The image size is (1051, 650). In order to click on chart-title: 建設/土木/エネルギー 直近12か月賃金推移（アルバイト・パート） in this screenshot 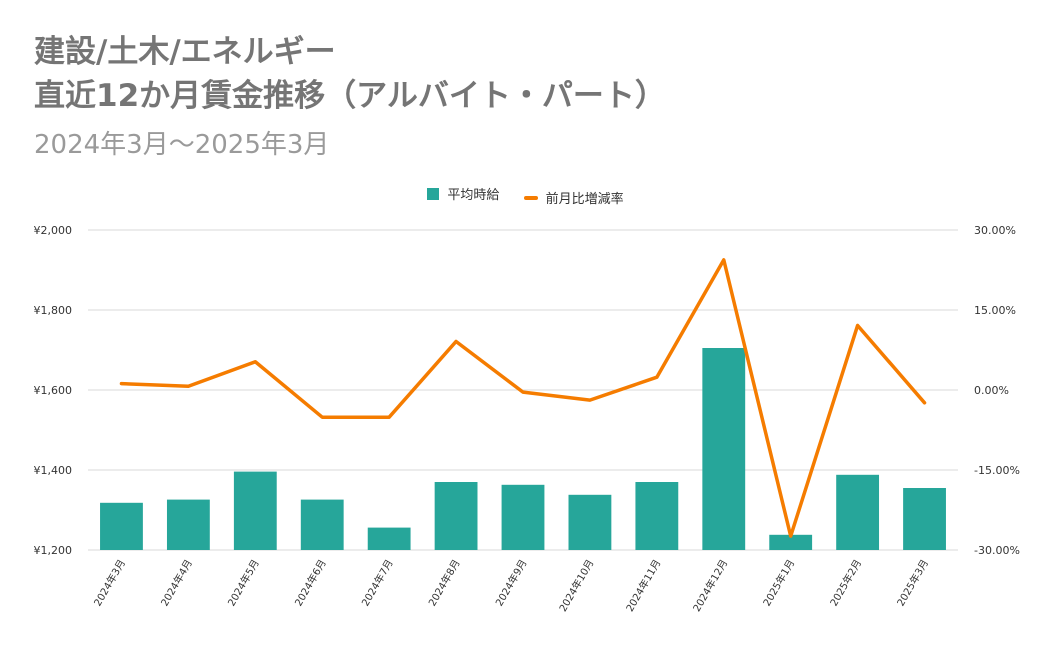, I will do `click(350, 74)`.